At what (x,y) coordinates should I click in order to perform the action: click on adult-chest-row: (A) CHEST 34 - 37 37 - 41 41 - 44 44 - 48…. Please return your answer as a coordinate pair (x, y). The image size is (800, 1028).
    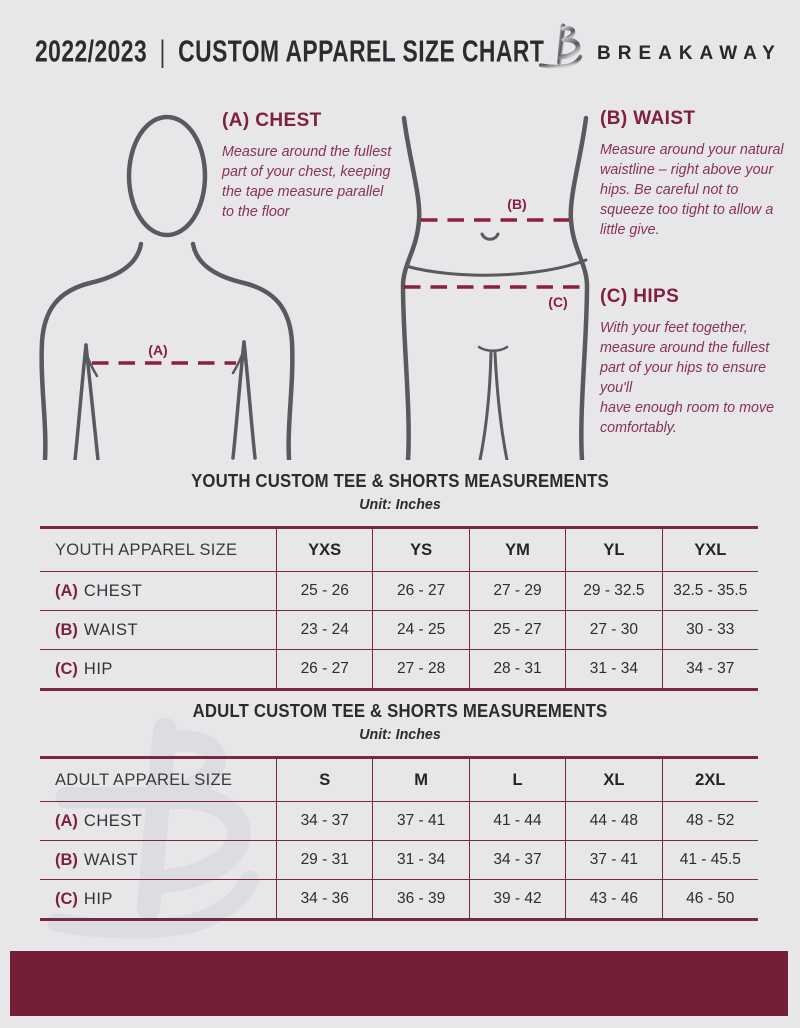
    Looking at the image, I should click on (399, 821).